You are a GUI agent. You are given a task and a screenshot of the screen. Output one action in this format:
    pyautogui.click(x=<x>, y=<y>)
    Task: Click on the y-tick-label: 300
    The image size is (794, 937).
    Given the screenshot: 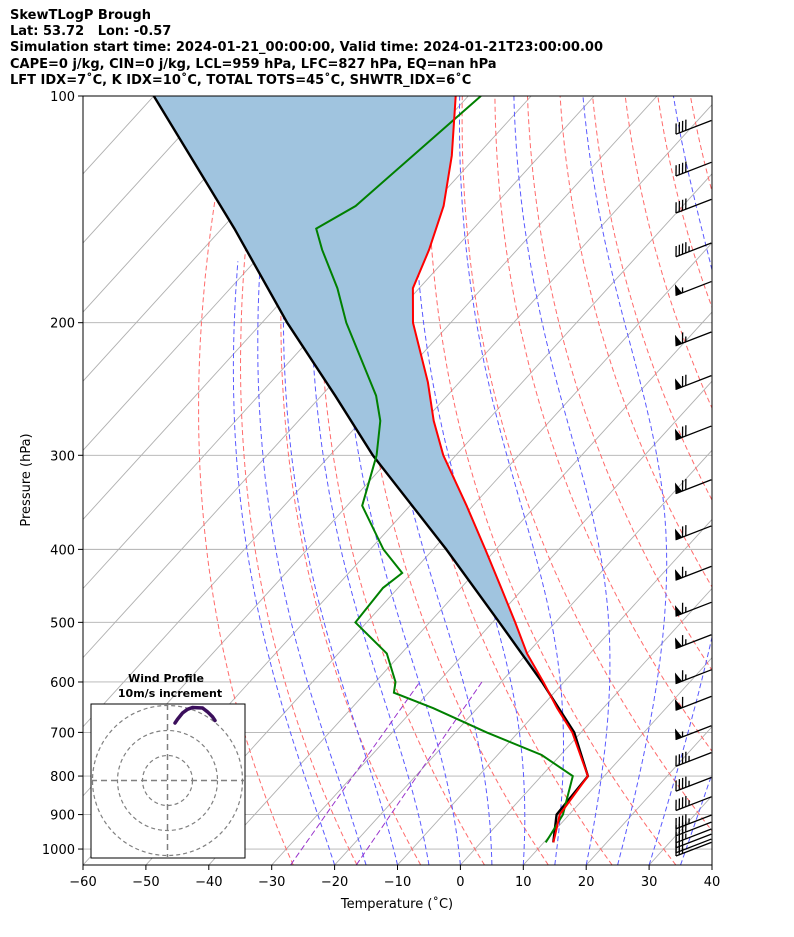 What is the action you would take?
    pyautogui.click(x=62, y=456)
    